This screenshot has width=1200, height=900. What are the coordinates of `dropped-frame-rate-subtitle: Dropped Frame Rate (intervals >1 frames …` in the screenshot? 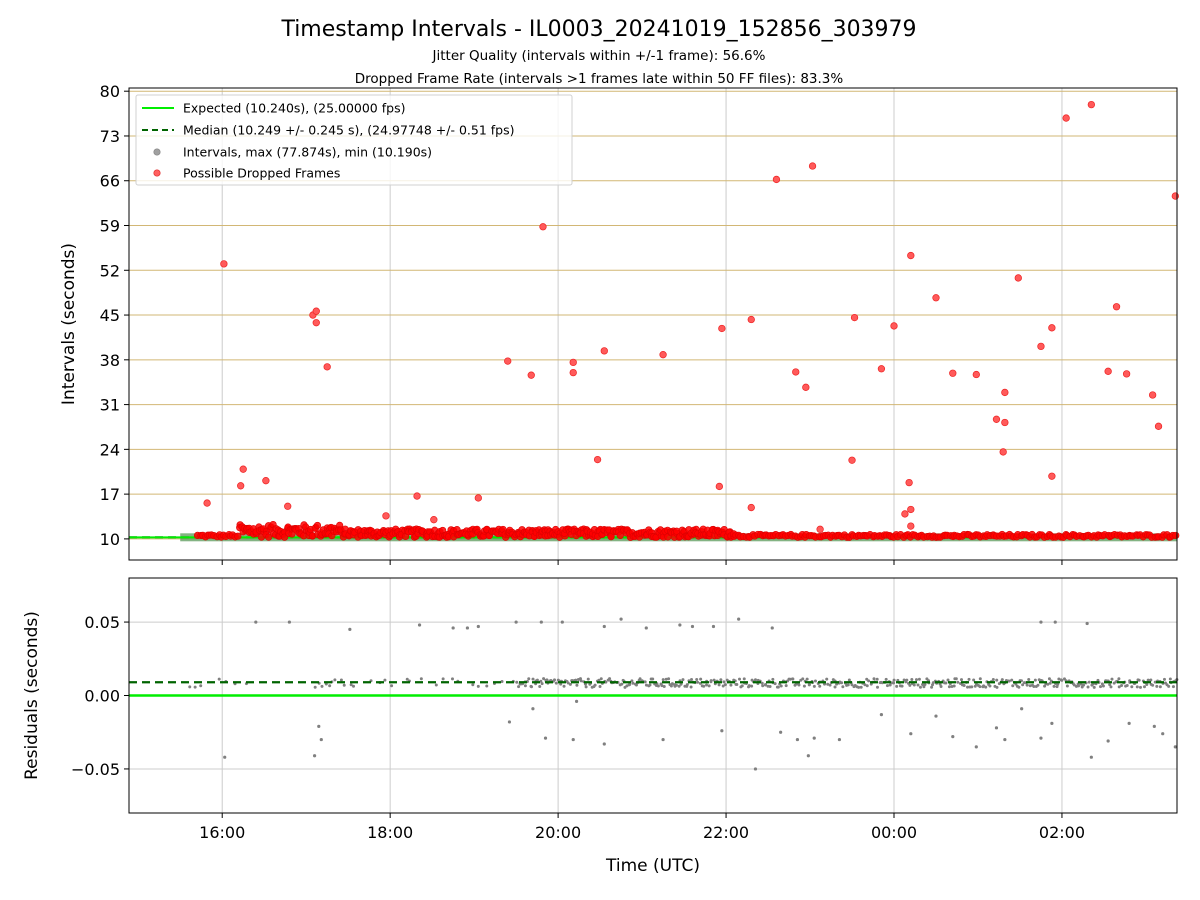 It's located at (599, 79).